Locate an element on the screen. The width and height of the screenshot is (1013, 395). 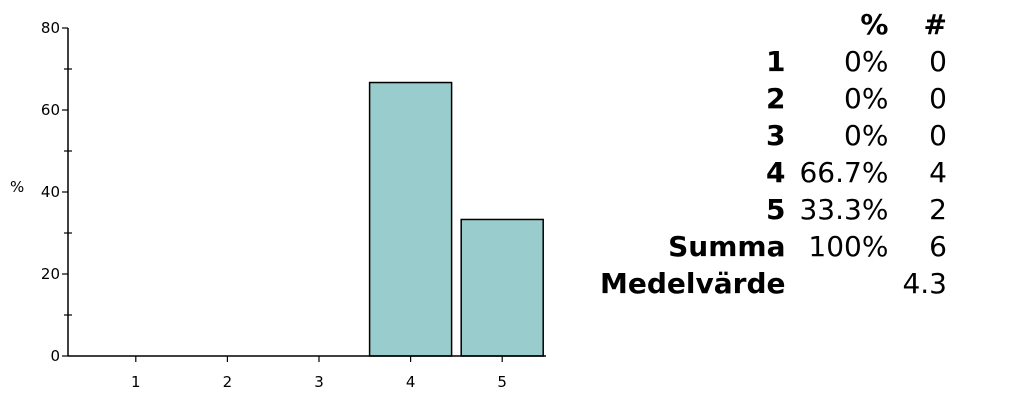
row-label: 2 is located at coordinates (776, 98).